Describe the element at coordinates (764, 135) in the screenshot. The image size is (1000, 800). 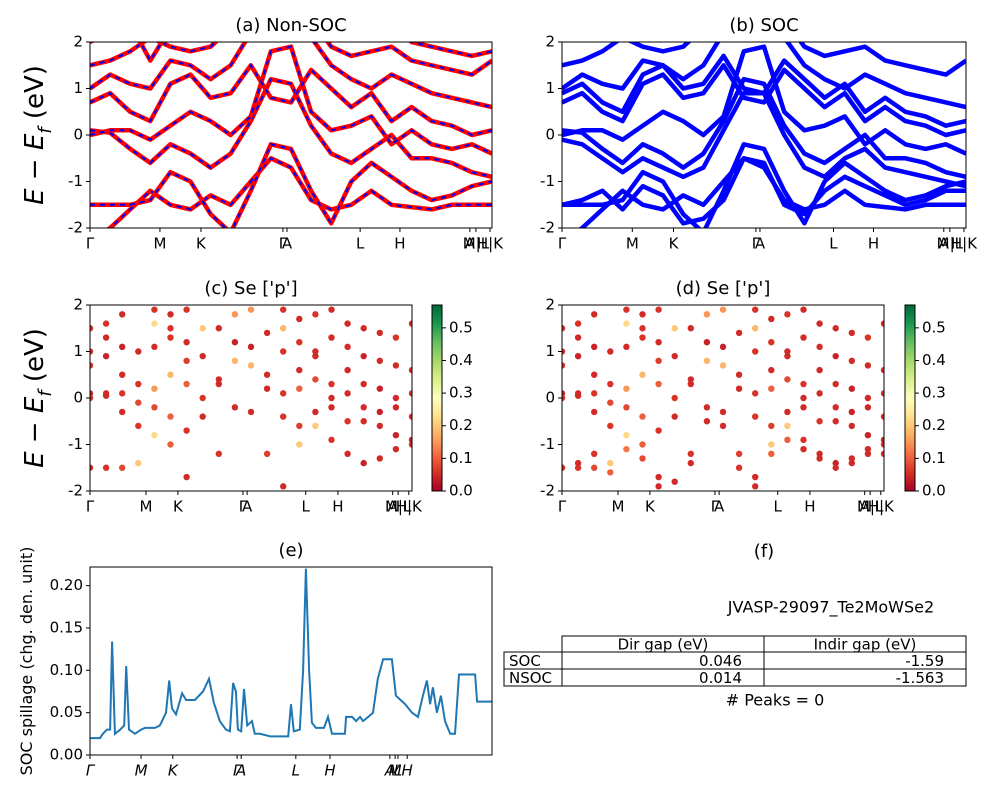
I see `axes-frame` at that location.